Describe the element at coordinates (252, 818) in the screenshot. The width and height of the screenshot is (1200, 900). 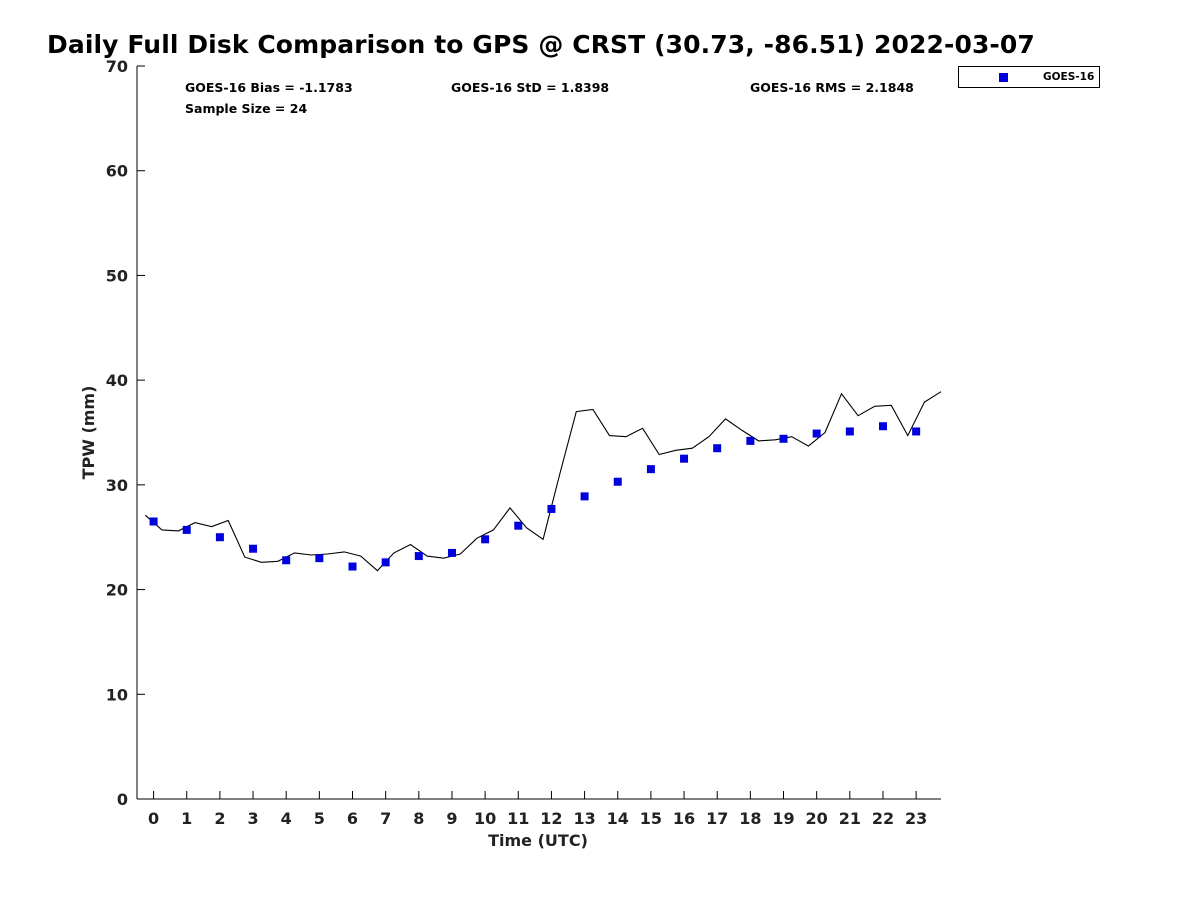
I see `x-tick-label: 3` at that location.